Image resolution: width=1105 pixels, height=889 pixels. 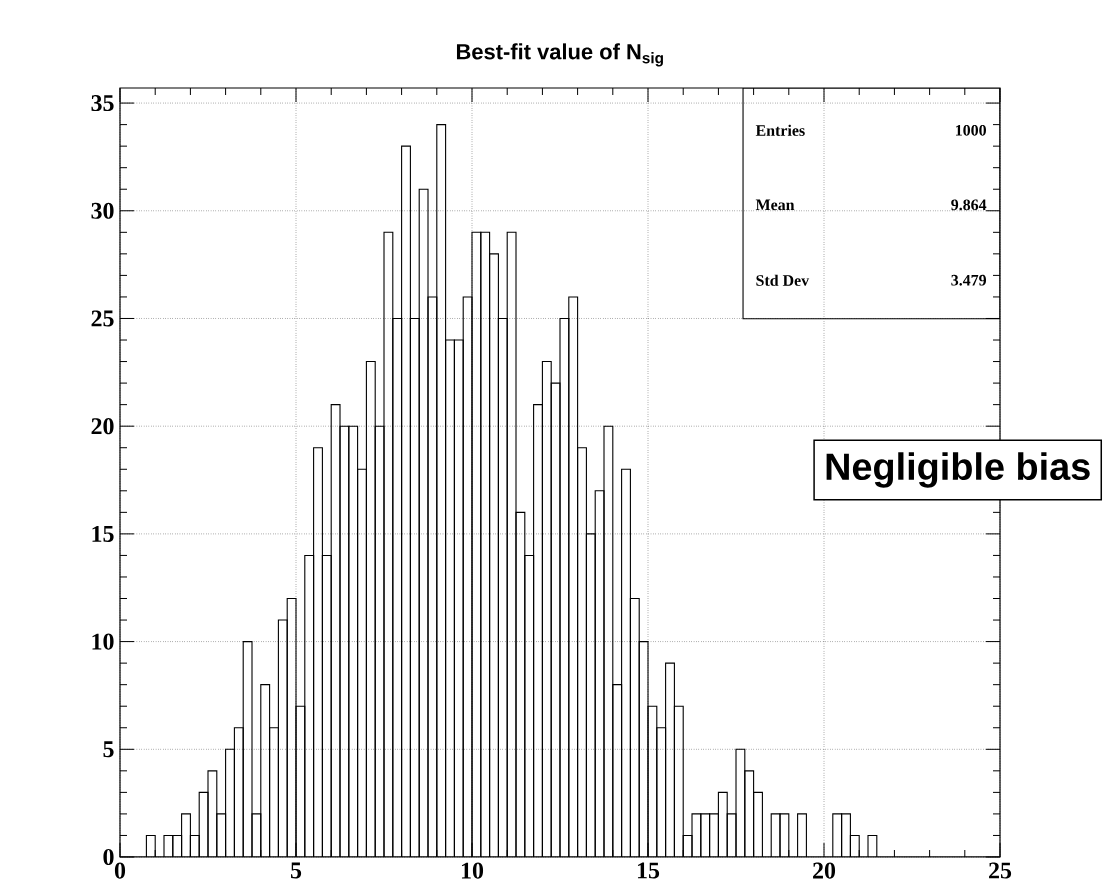 I want to click on x-tick-label: 10, so click(x=472, y=870).